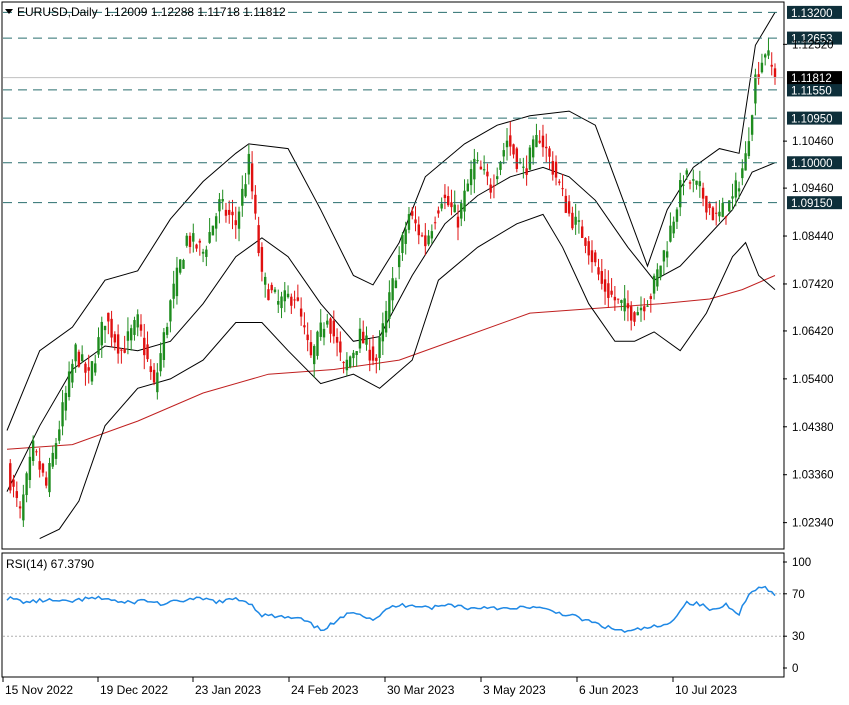  I want to click on current-price-label: 1.11812, so click(811, 79).